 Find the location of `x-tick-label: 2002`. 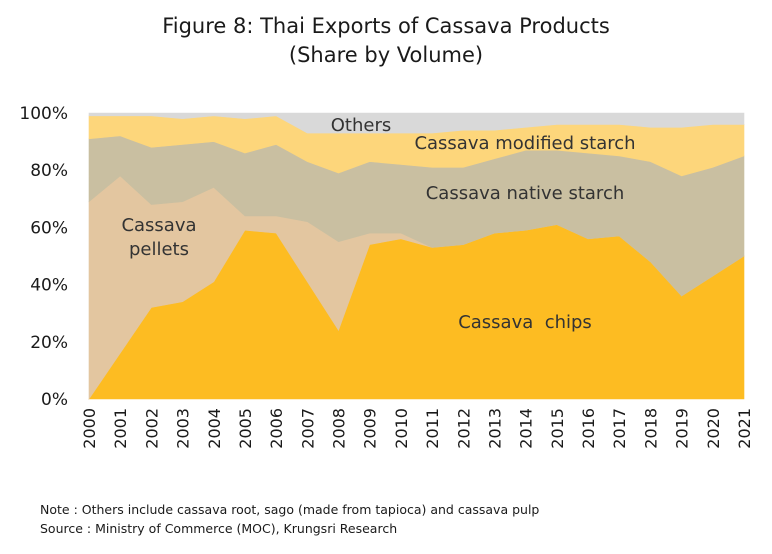

x-tick-label: 2002 is located at coordinates (151, 428).